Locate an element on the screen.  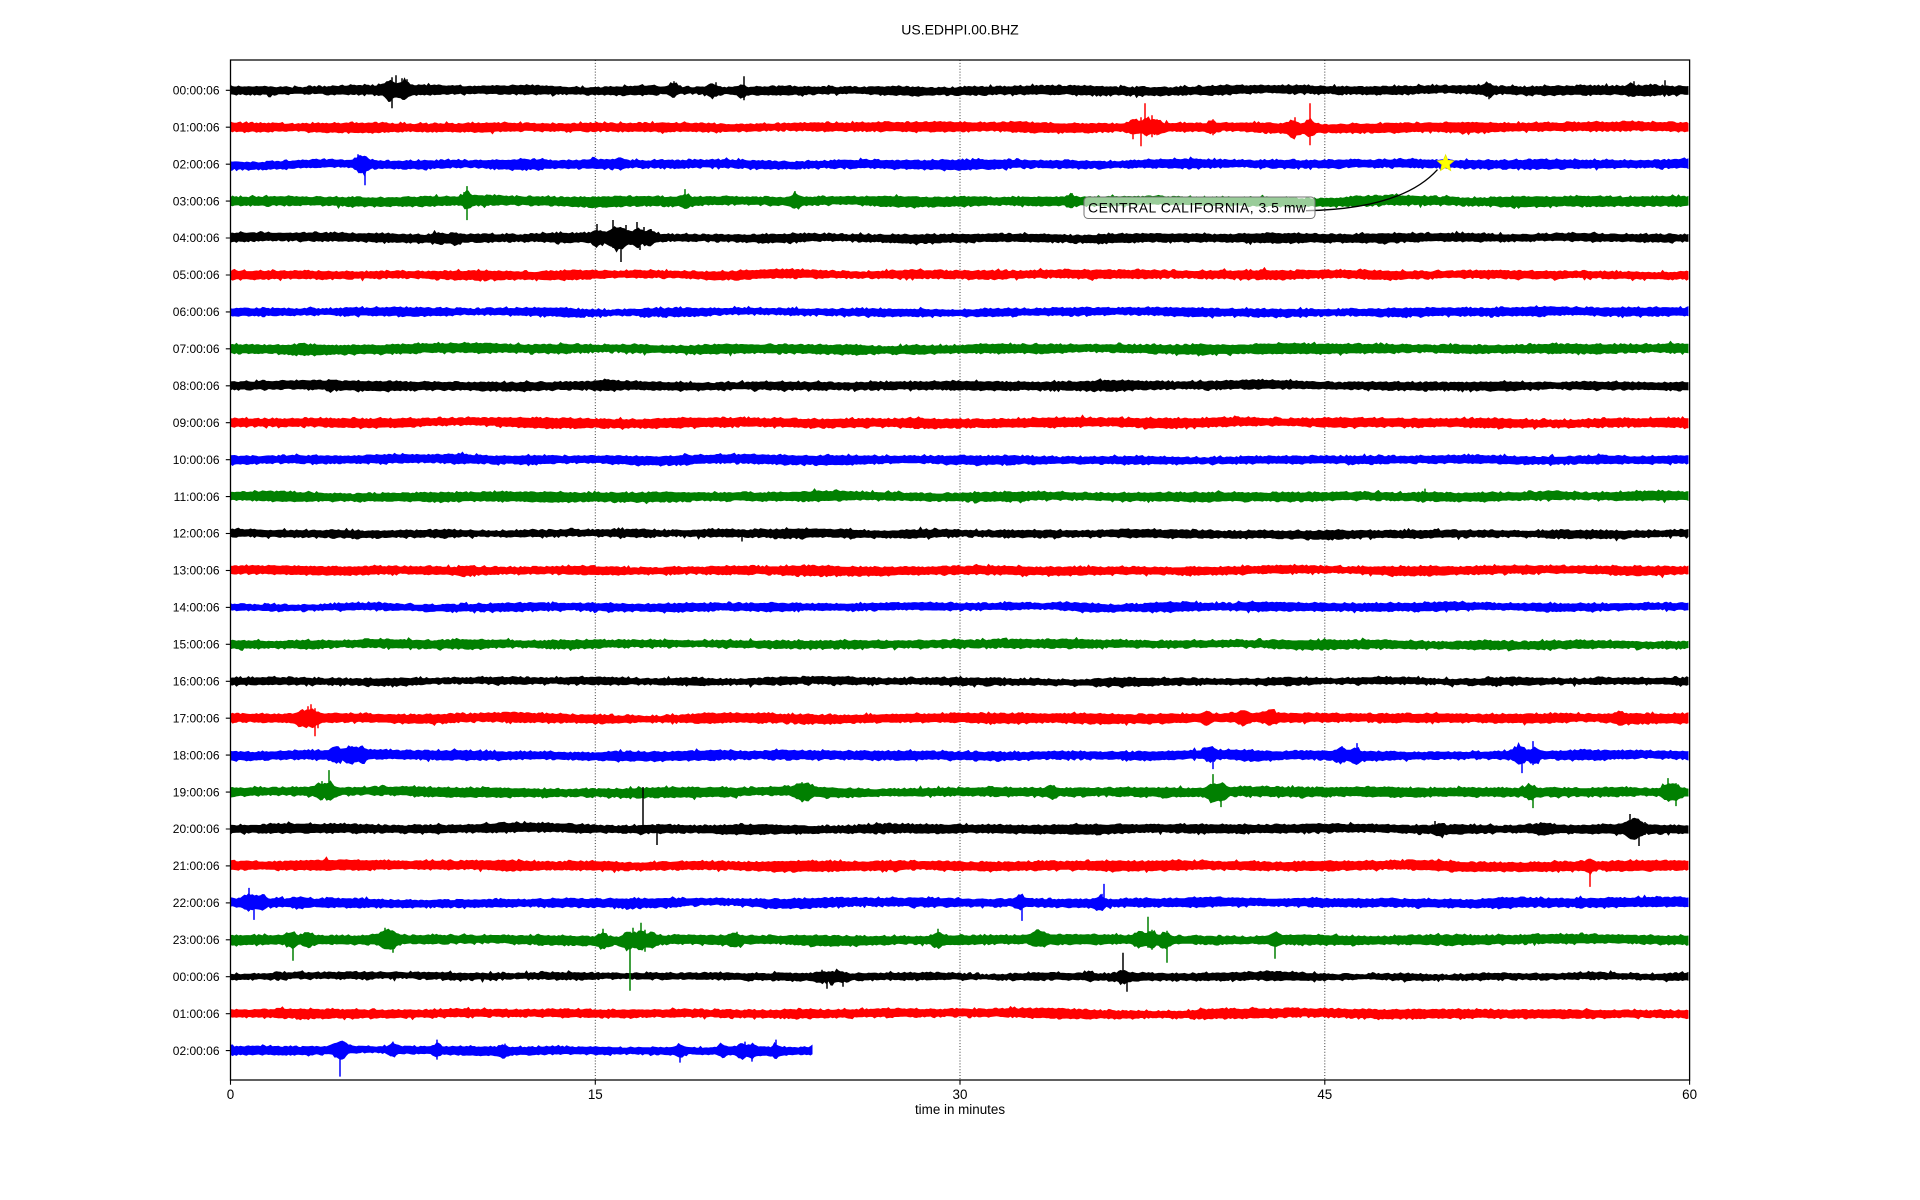
svg-text: 04:00:06 is located at coordinates (196, 238).